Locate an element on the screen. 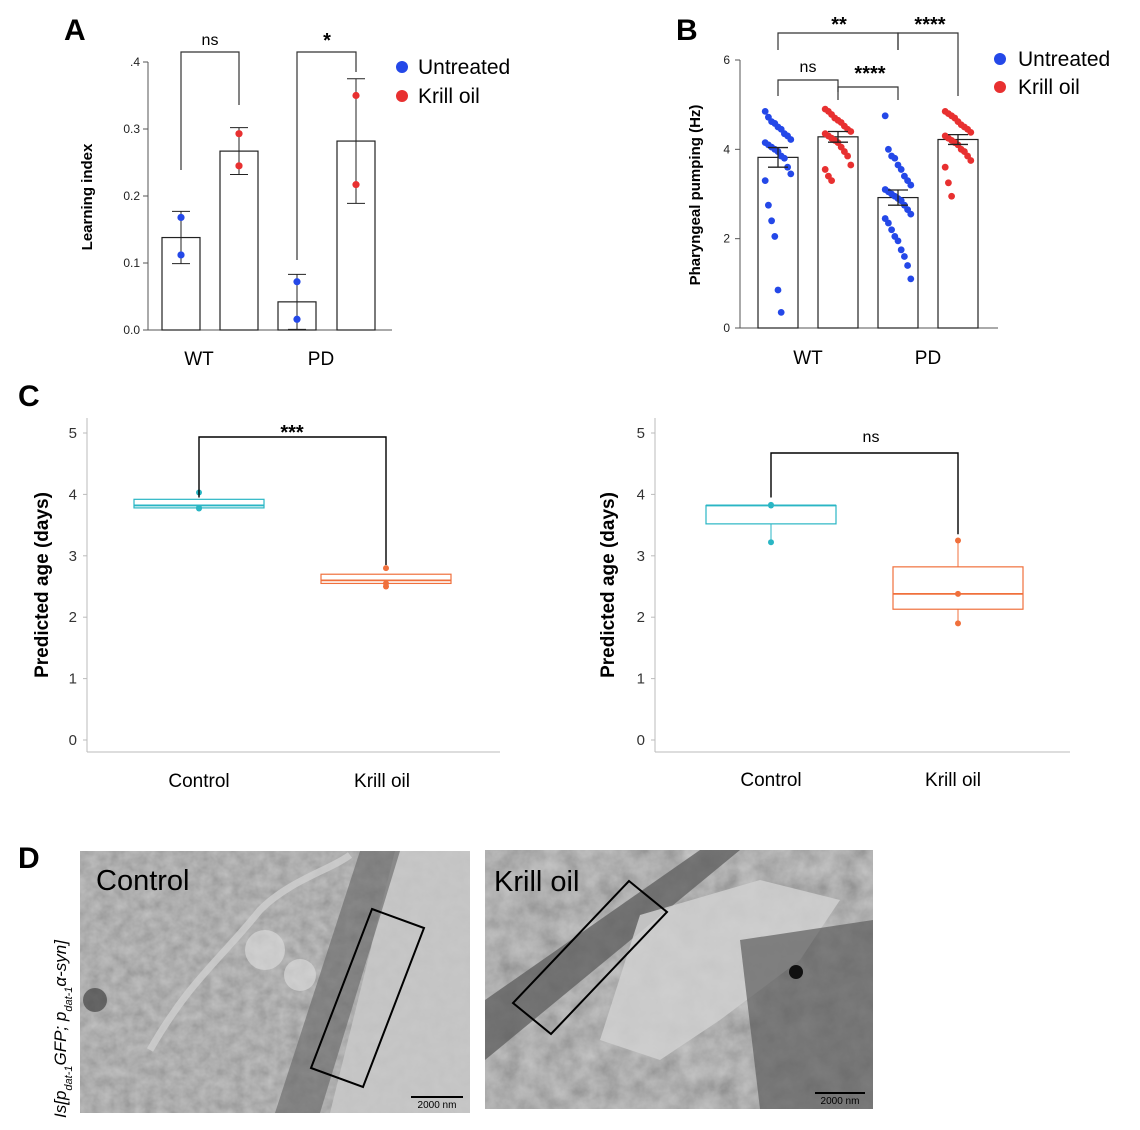 This screenshot has width=1140, height=1130. c-left-ytick-label: 2 is located at coordinates (73, 617).